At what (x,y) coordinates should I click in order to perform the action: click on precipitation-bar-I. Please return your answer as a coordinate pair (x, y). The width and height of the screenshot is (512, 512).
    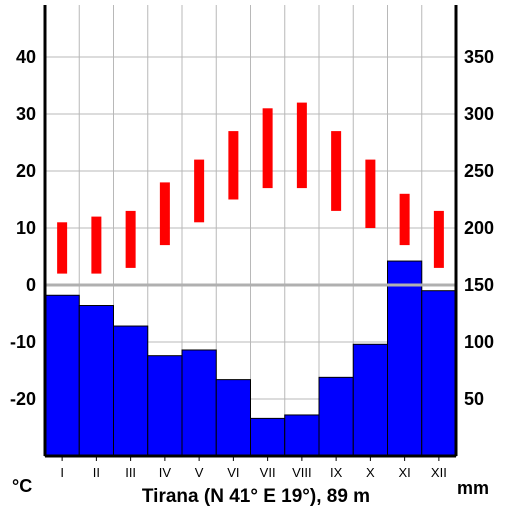
    Looking at the image, I should click on (62, 375).